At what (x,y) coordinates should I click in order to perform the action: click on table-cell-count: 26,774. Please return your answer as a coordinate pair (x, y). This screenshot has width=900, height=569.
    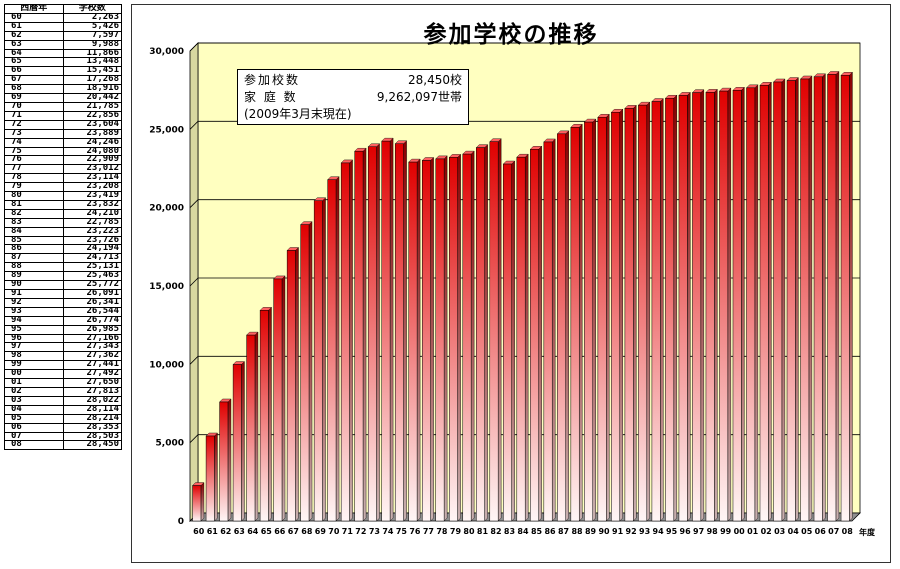
    Looking at the image, I should click on (92, 320).